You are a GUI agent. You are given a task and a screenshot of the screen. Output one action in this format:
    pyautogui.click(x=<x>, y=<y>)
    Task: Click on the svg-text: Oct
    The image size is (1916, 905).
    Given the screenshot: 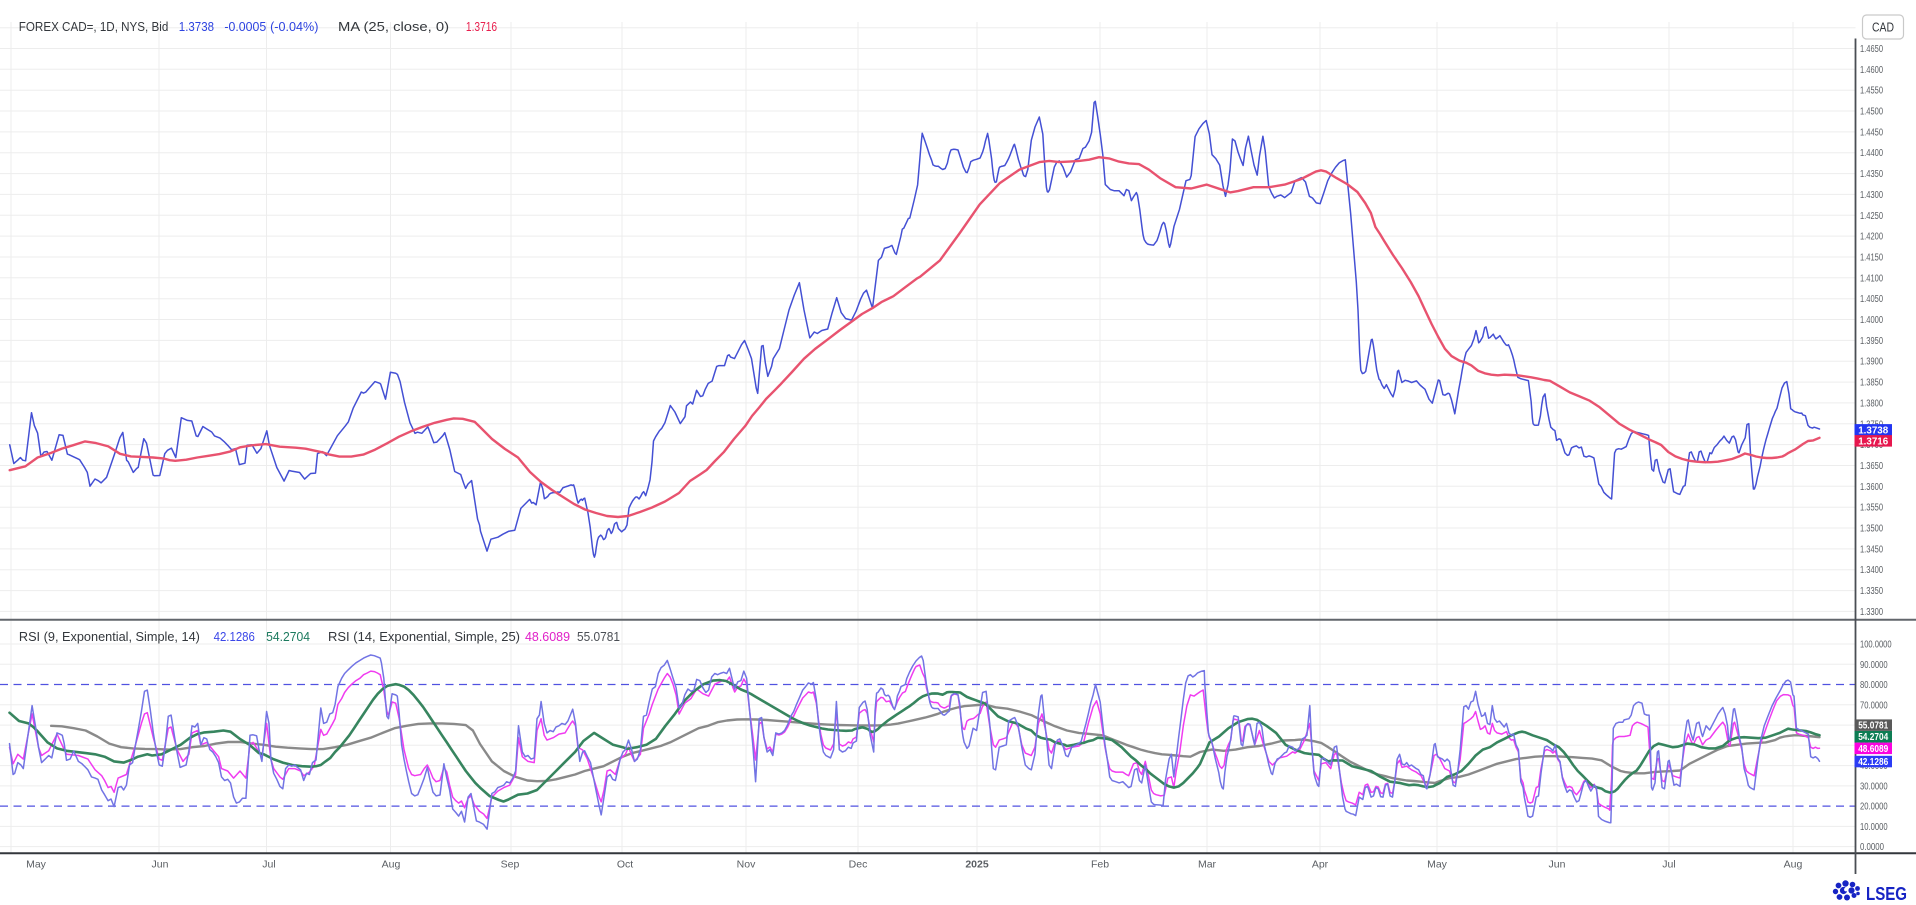 What is the action you would take?
    pyautogui.click(x=625, y=865)
    